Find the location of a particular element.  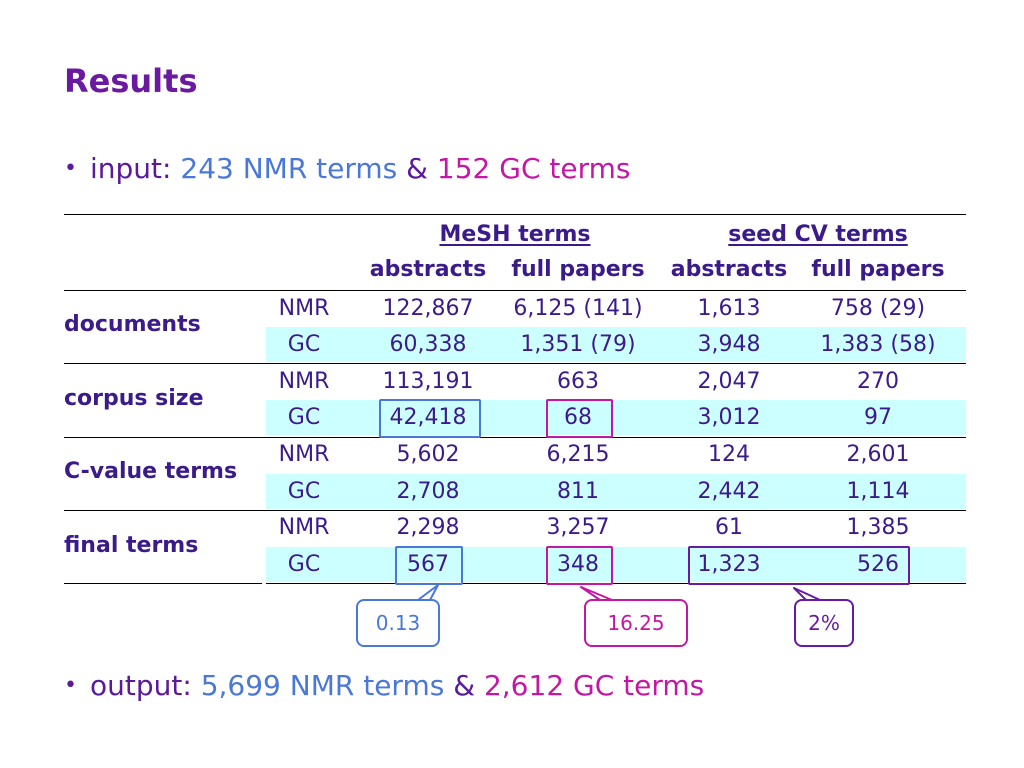

table-cell: 663 is located at coordinates (578, 381).